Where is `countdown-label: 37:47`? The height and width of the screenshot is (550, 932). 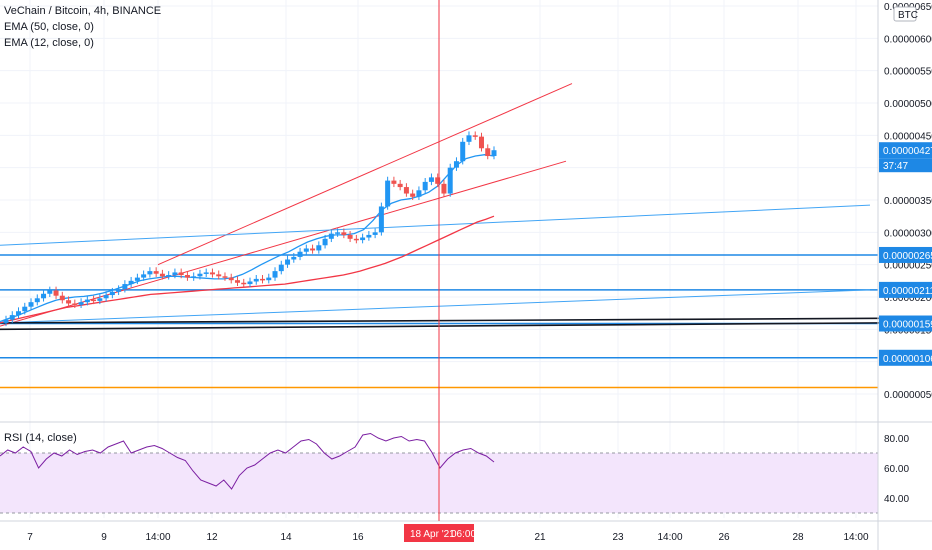
countdown-label: 37:47 is located at coordinates (895, 166).